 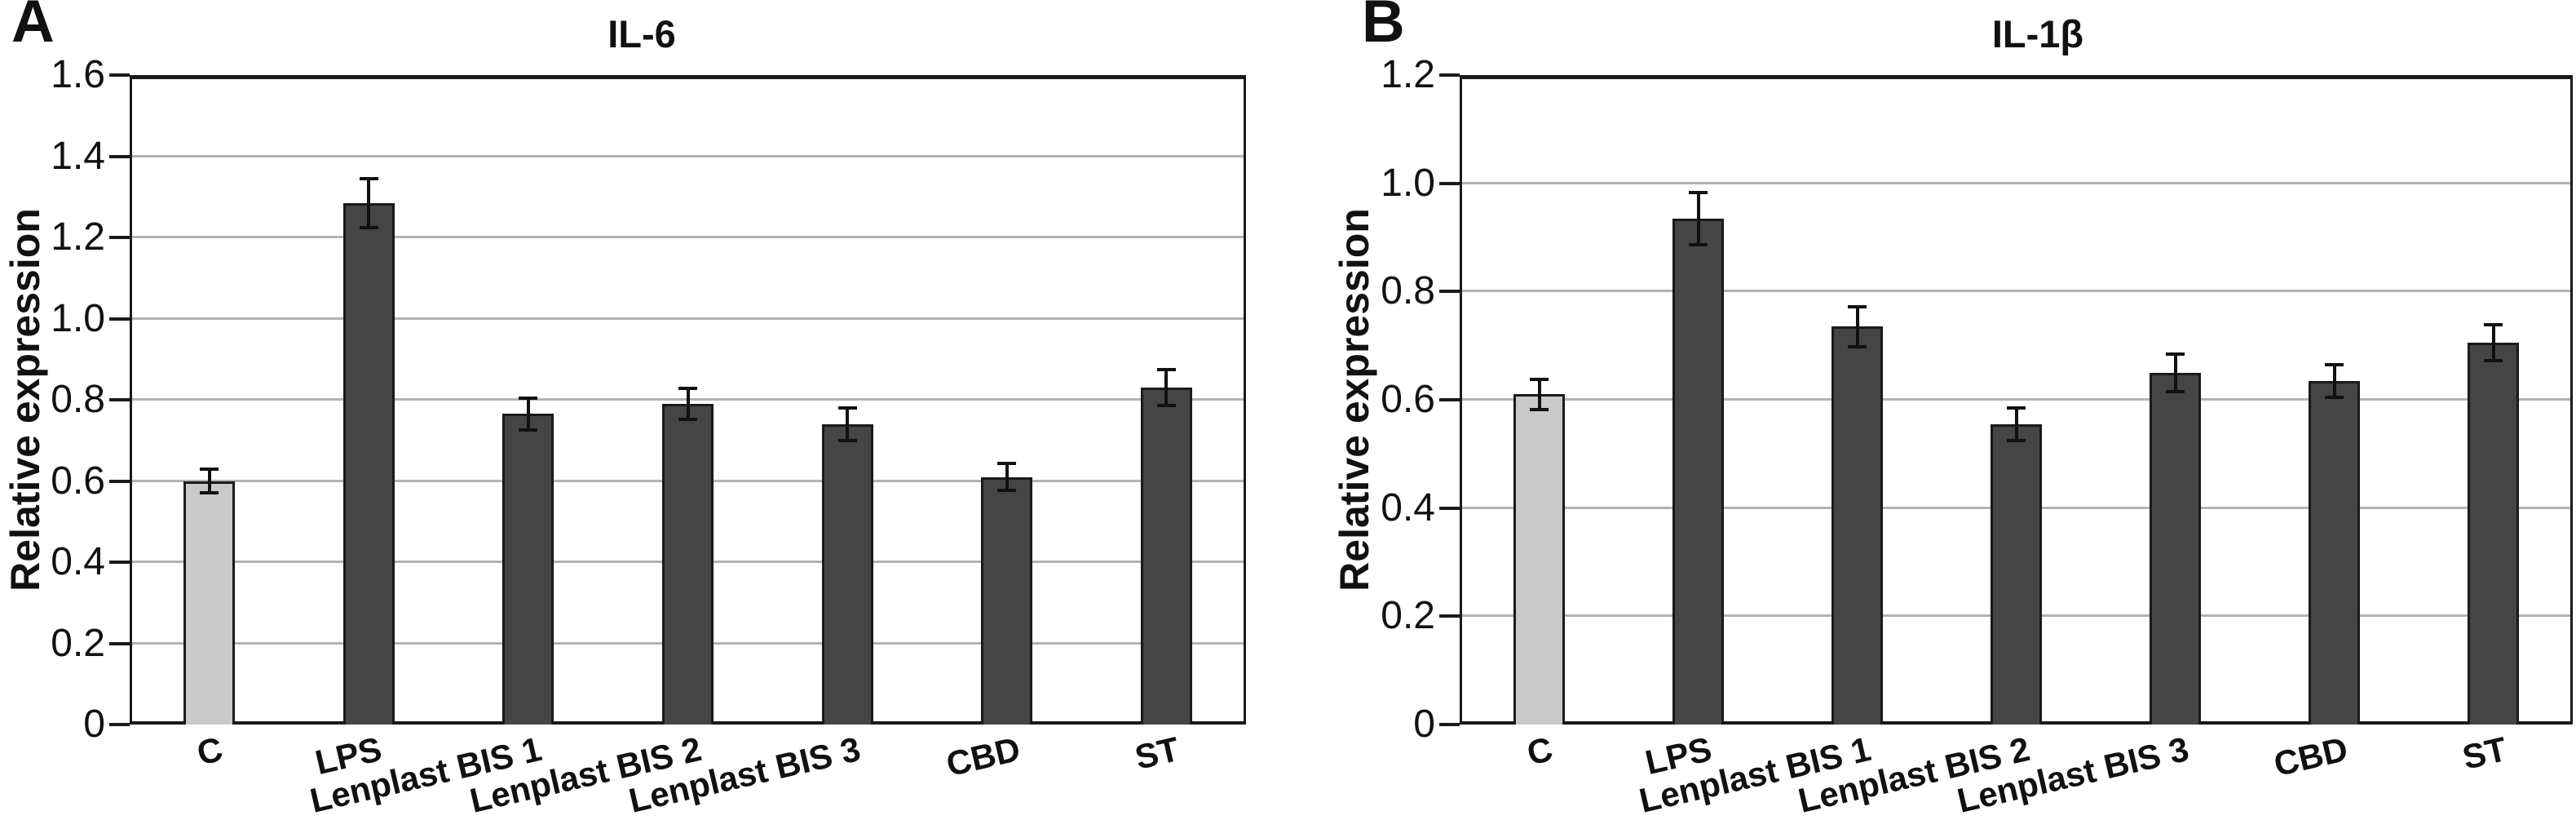 What do you see at coordinates (1539, 751) in the screenshot?
I see `x-tick-label-c: C` at bounding box center [1539, 751].